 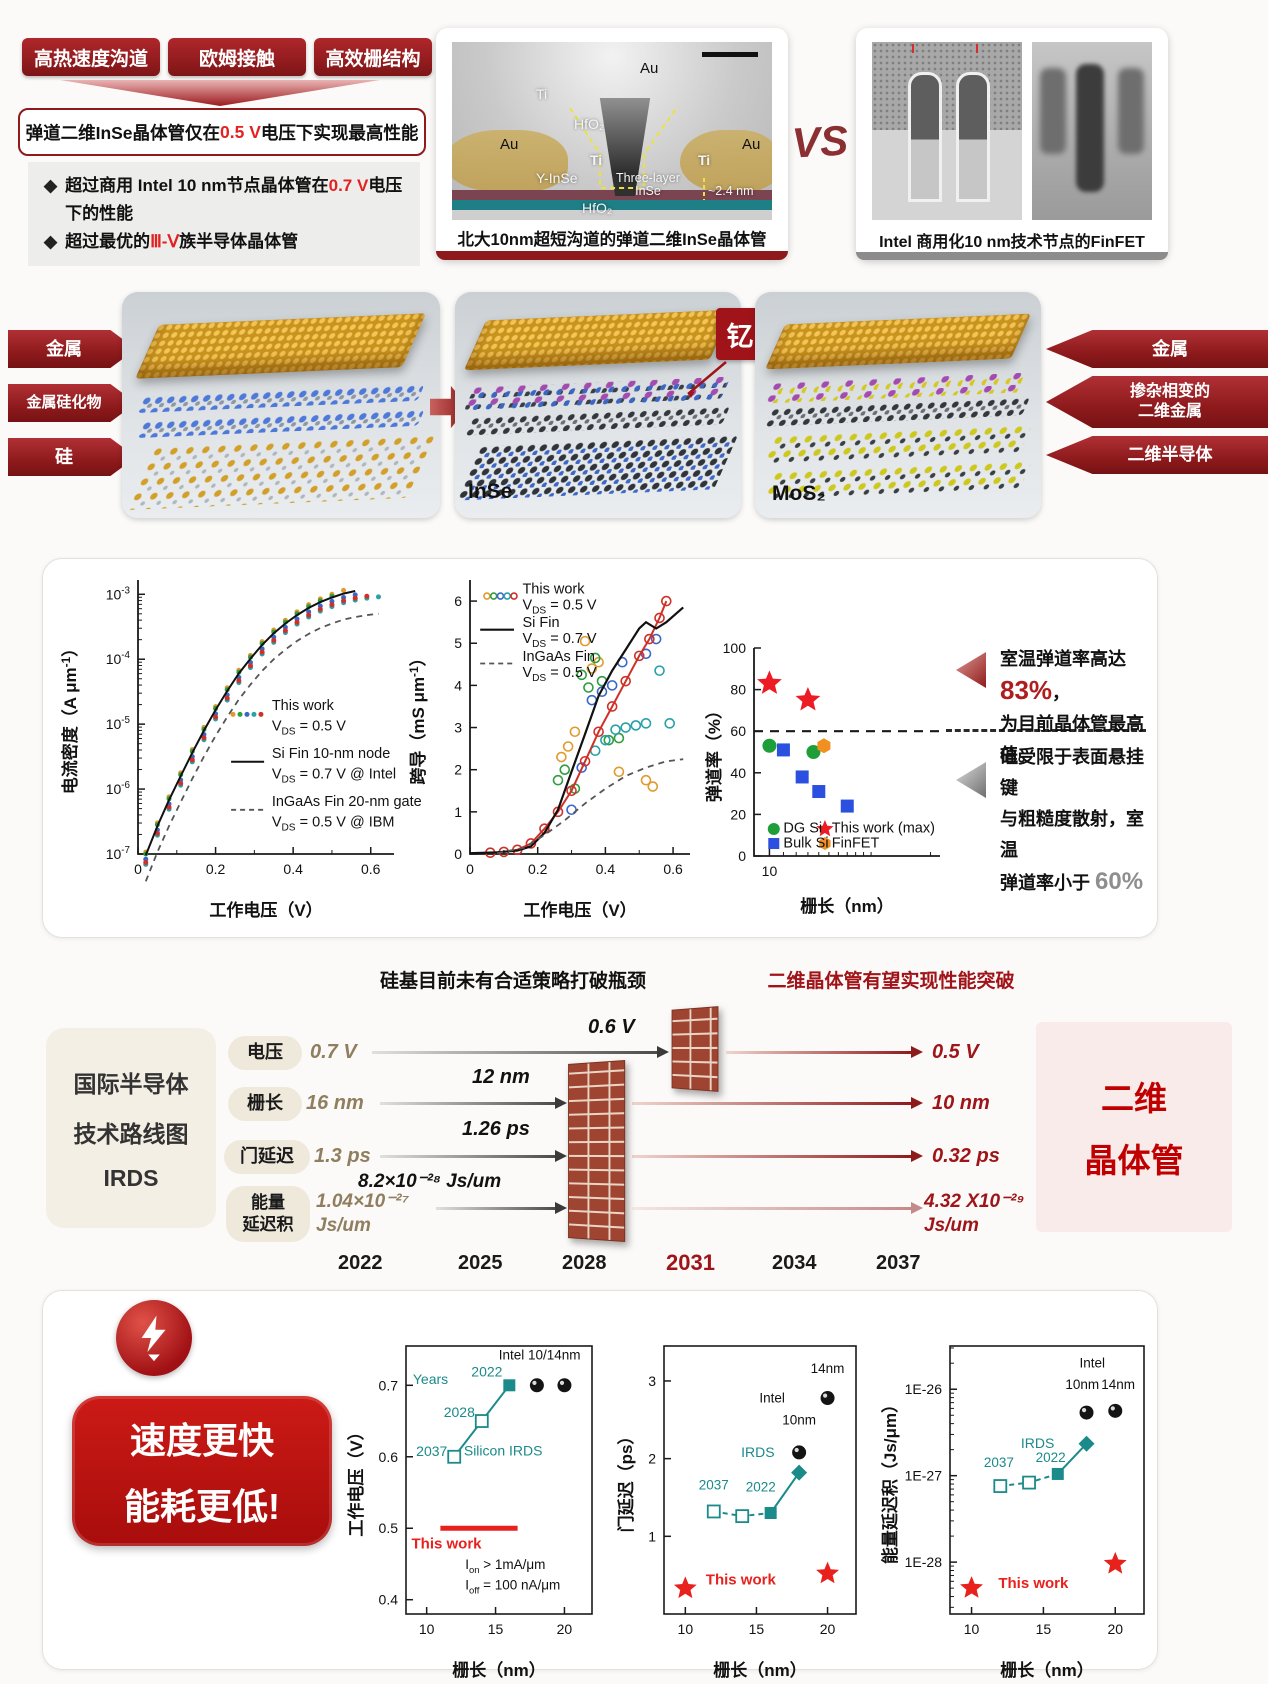 What do you see at coordinates (891, 981) in the screenshot?
I see `roadmap-header-2d: 二维晶体管有望实现性能突破` at bounding box center [891, 981].